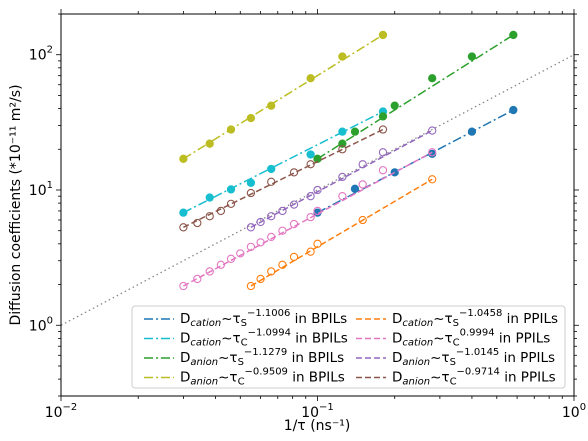 This screenshot has height=441, width=588. Describe the element at coordinates (574, 411) in the screenshot. I see `x-tick-label: 10⁰` at that location.